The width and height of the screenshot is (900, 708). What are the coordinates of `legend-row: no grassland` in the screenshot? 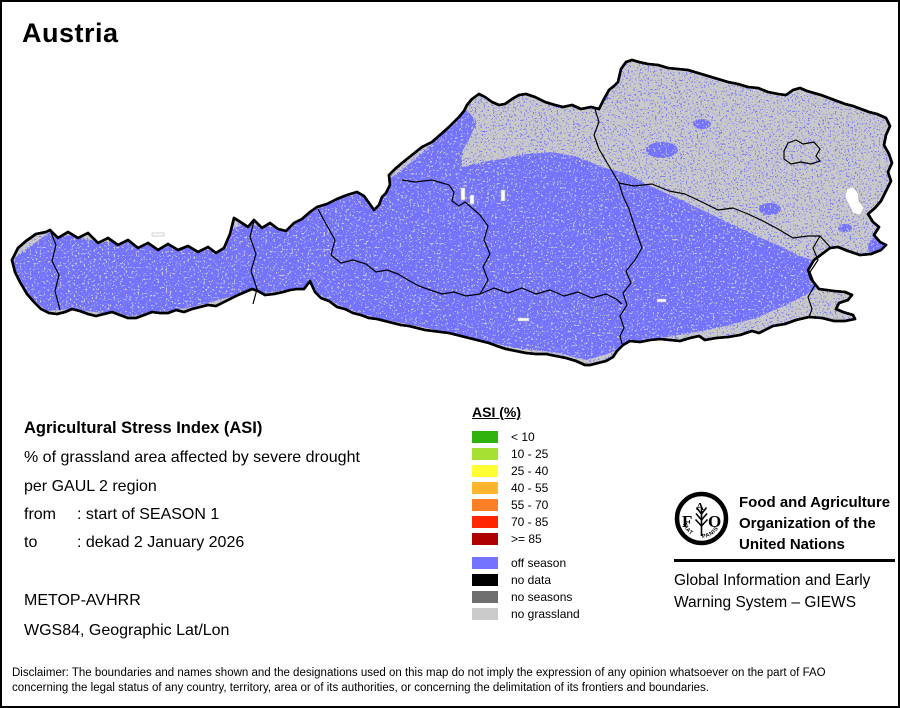 It's located at (526, 614).